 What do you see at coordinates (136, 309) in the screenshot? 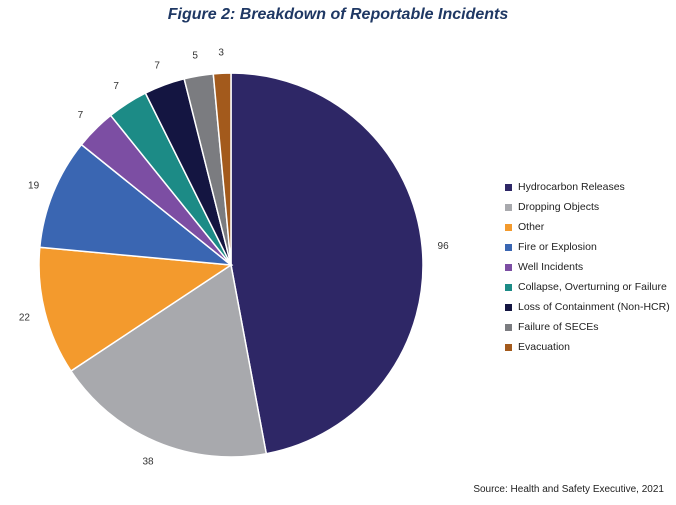
I see `pie-slice-other` at bounding box center [136, 309].